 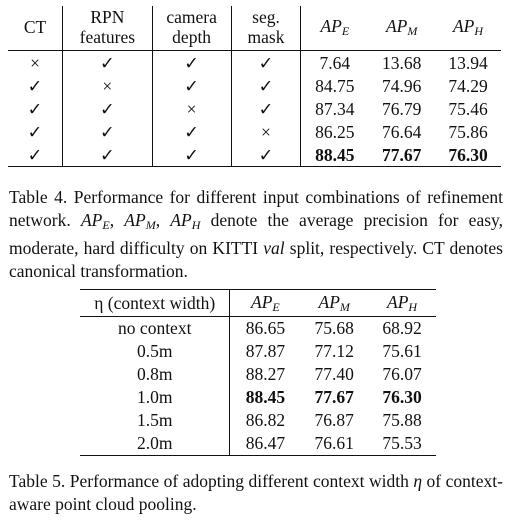 What do you see at coordinates (334, 351) in the screenshot?
I see `cell-ap-m: 77.12` at bounding box center [334, 351].